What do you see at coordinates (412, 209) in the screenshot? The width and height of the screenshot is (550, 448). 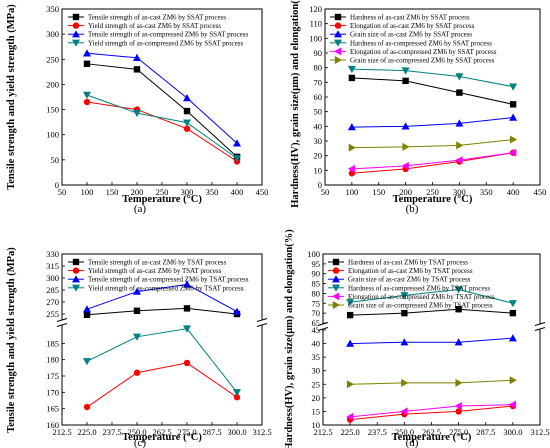 I see `panel-label: (b)` at bounding box center [412, 209].